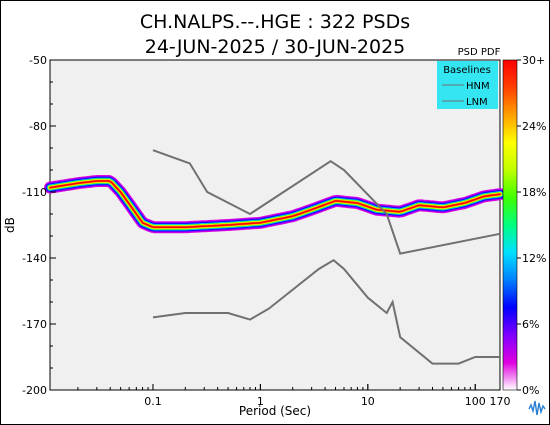 This screenshot has height=425, width=550. I want to click on colorbar-ticks: 0% 6% 12% 18% 24% 30+, so click(531, 225).